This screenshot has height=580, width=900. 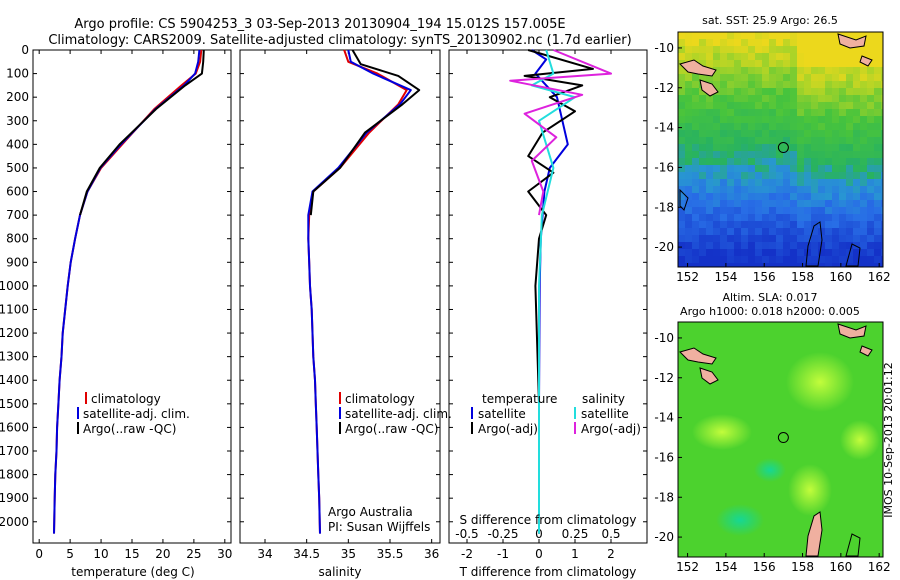 What do you see at coordinates (860, 440) in the screenshot?
I see `sla-anomaly-high` at bounding box center [860, 440].